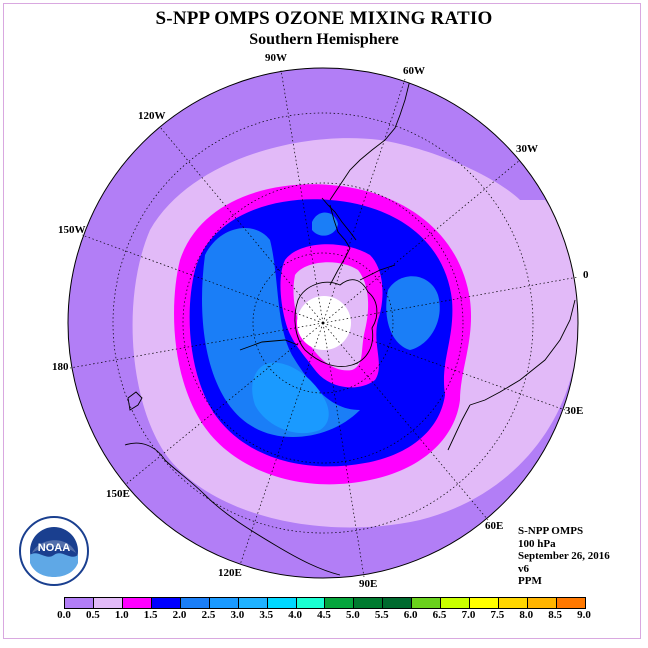  What do you see at coordinates (339, 219) in the screenshot?
I see `south-america-tip` at bounding box center [339, 219].